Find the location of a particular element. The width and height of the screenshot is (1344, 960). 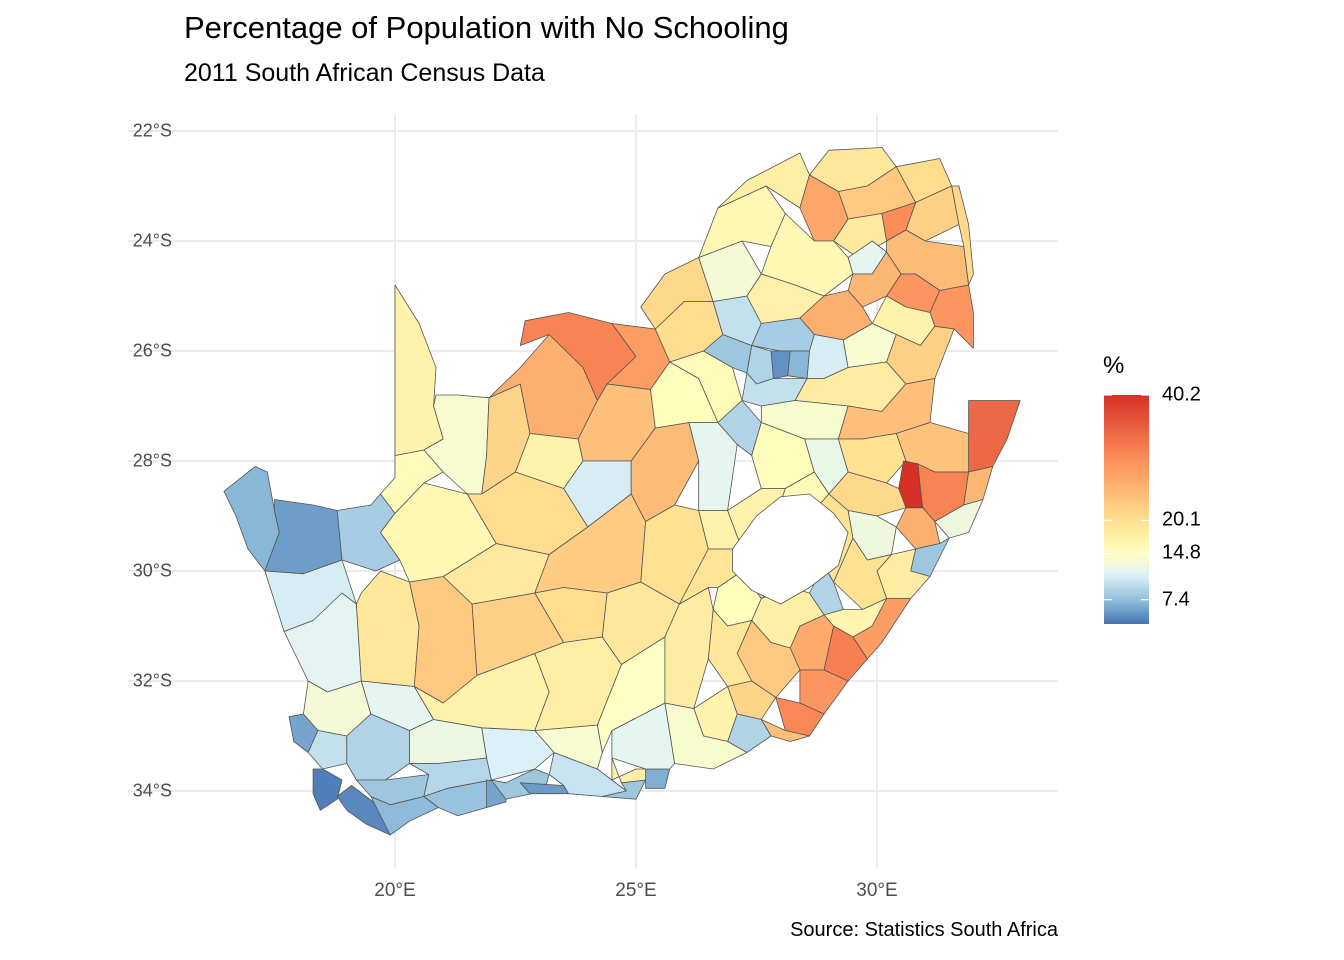

hole-lesotho is located at coordinates (790, 549).